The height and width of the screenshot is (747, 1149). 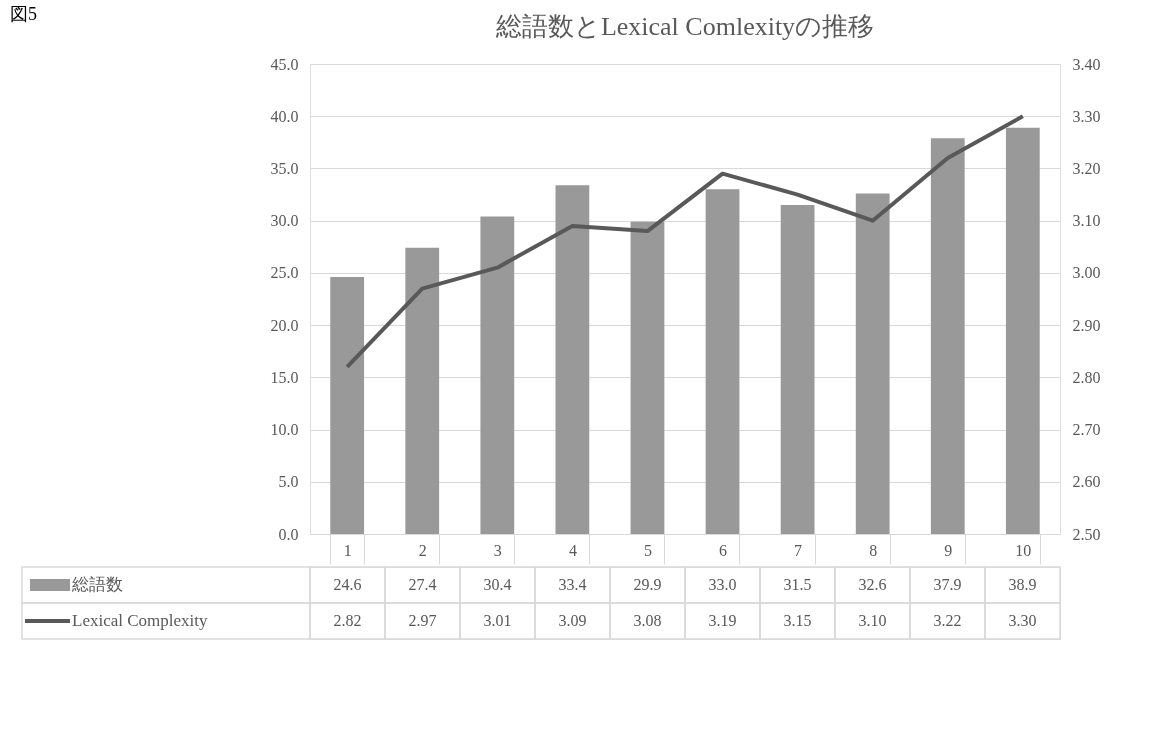 I want to click on data-label: 33.0, so click(x=722, y=584).